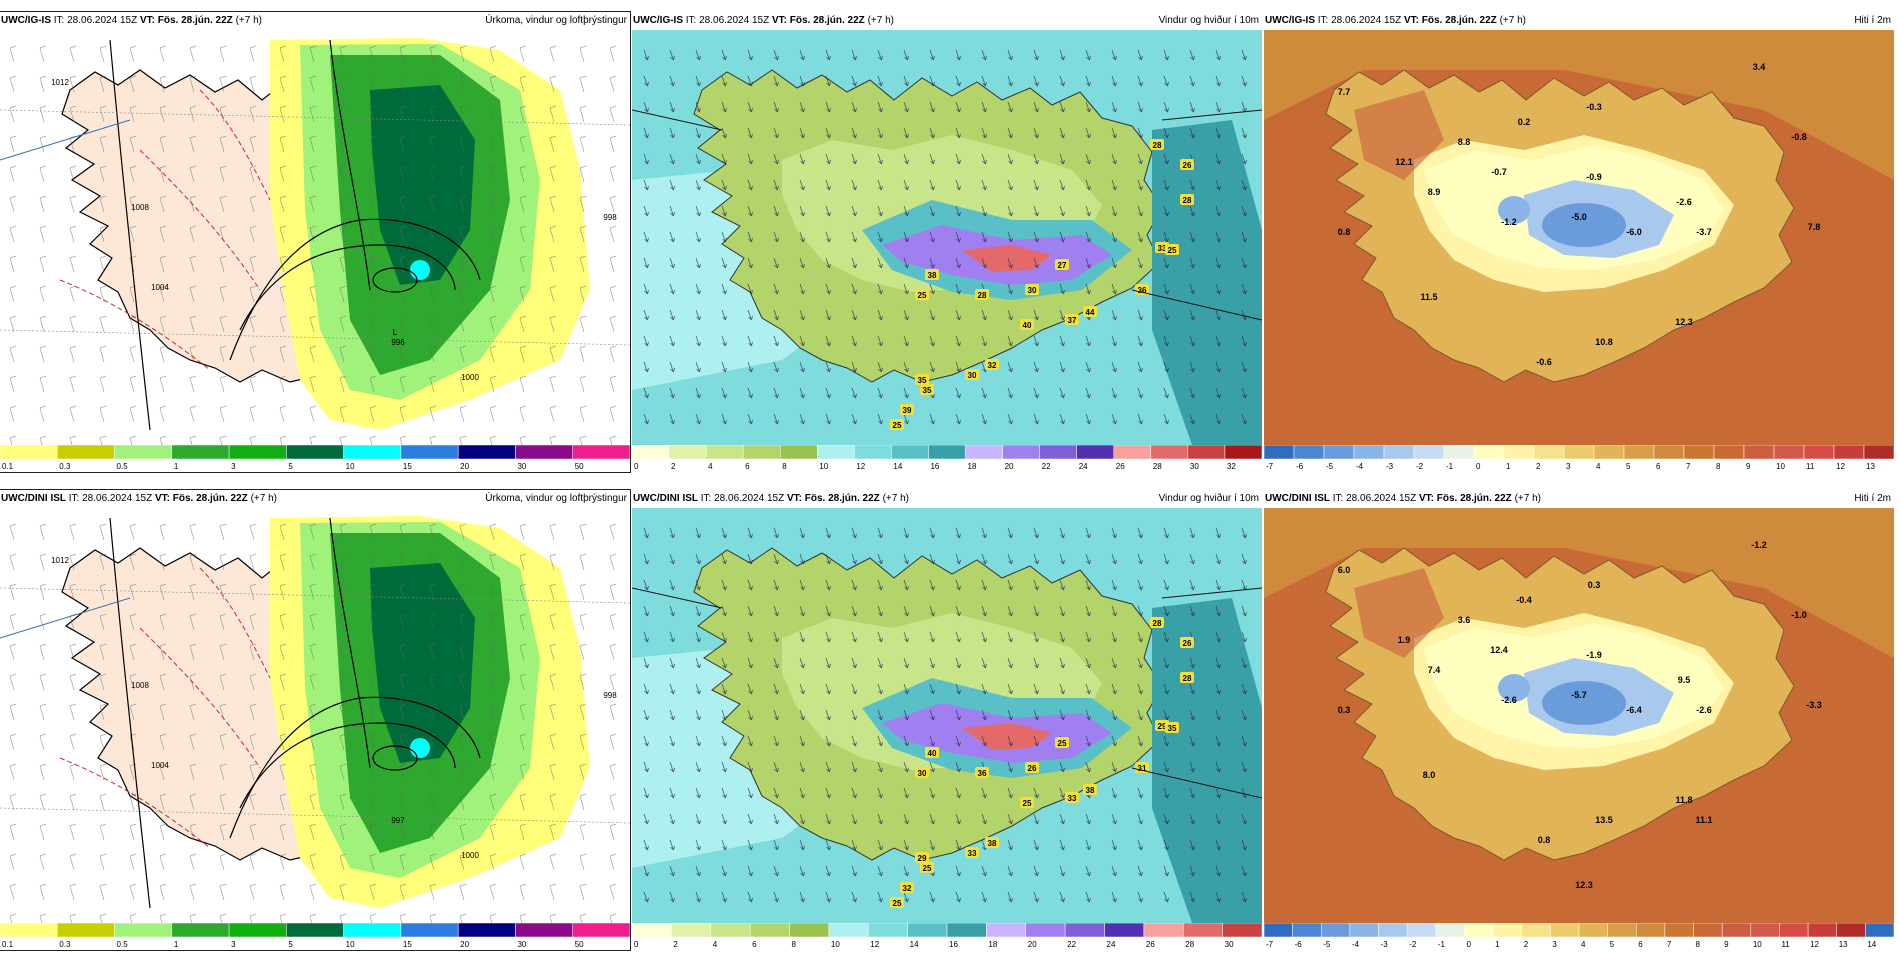  I want to click on pressure-label: 1000, so click(470, 855).